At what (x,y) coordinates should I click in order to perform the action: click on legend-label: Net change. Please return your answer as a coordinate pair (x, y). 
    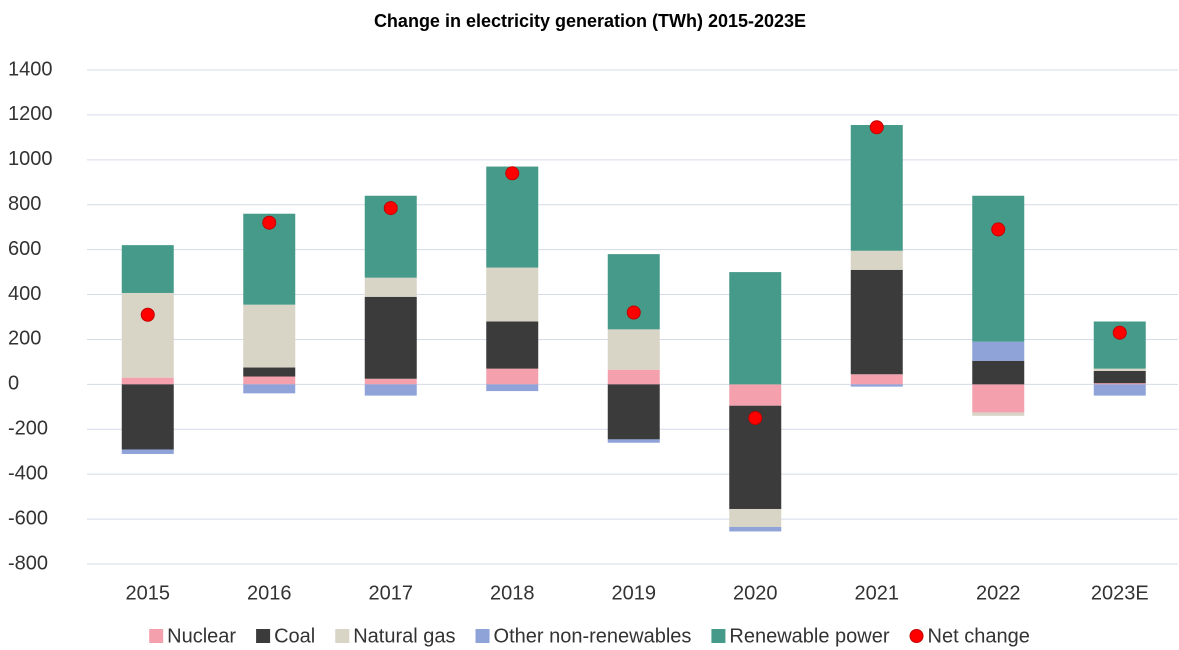
    Looking at the image, I should click on (979, 636).